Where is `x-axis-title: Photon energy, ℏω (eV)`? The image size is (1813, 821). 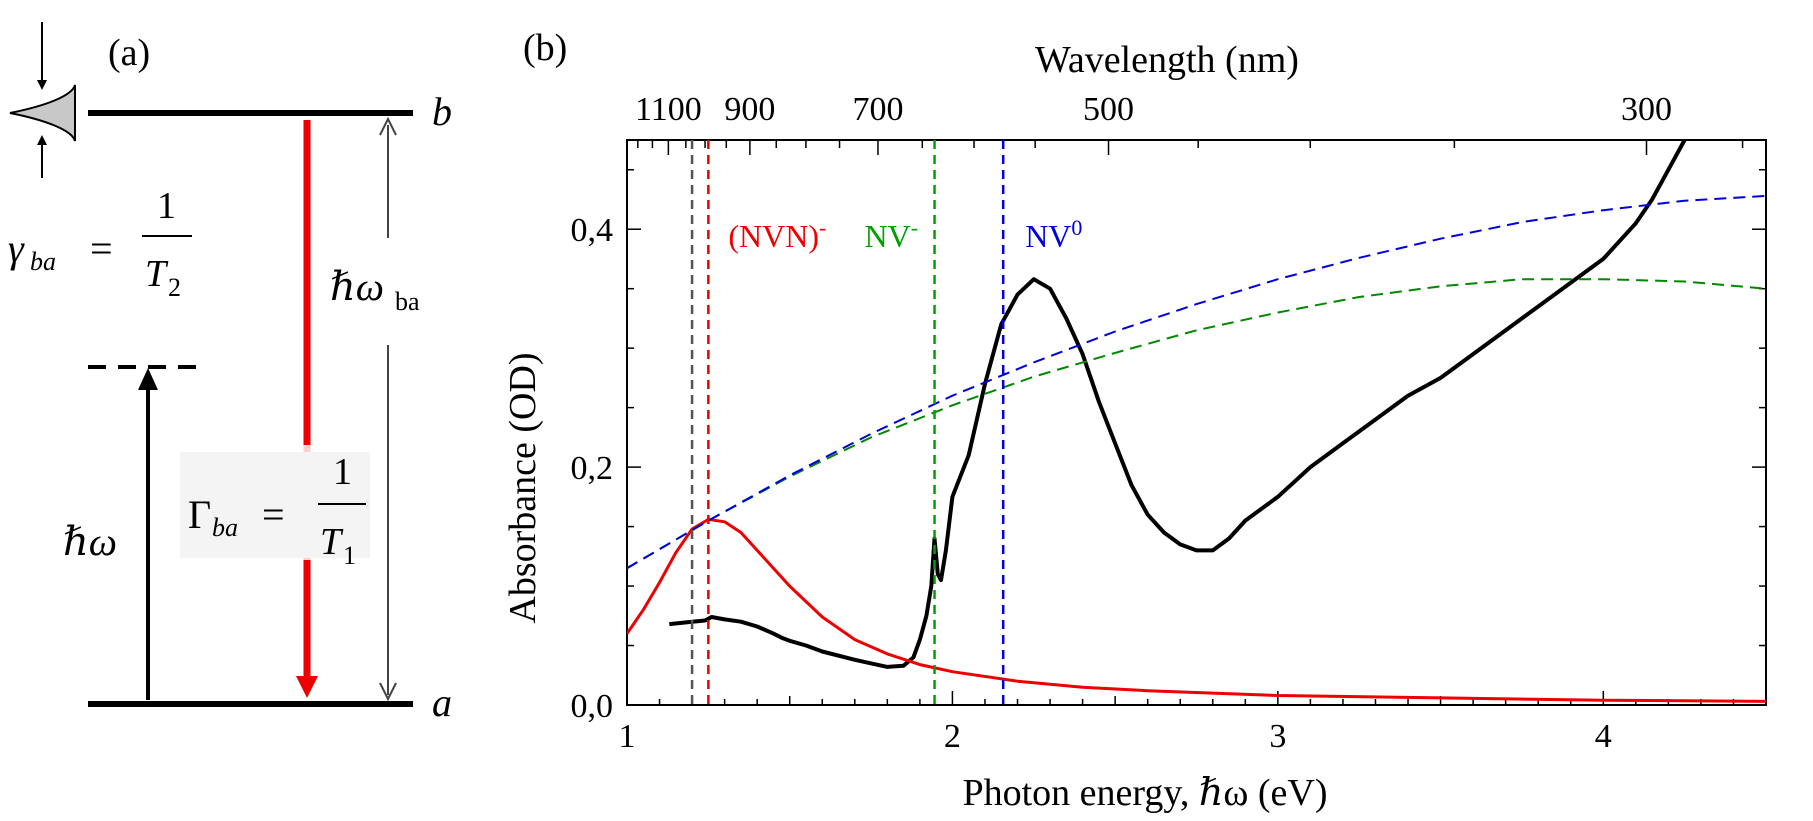 x-axis-title: Photon energy, ℏω (eV) is located at coordinates (1144, 793).